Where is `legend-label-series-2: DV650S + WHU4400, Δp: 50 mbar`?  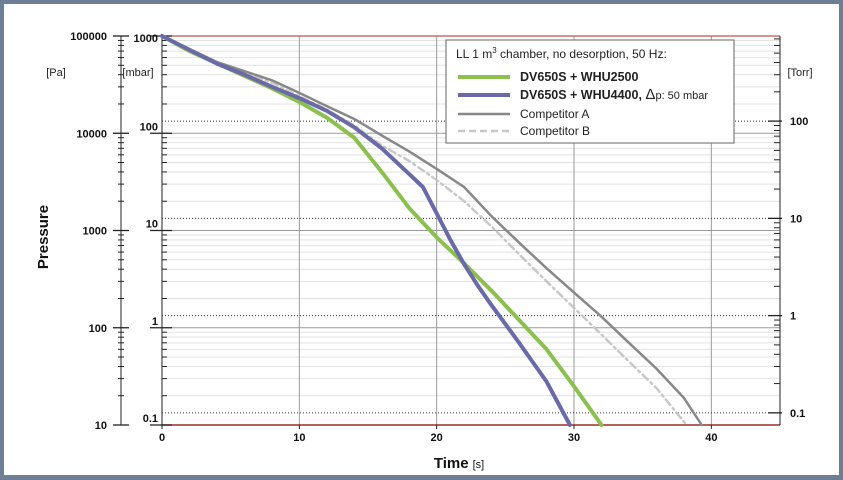 legend-label-series-2: DV650S + WHU4400, Δp: 50 mbar is located at coordinates (614, 94).